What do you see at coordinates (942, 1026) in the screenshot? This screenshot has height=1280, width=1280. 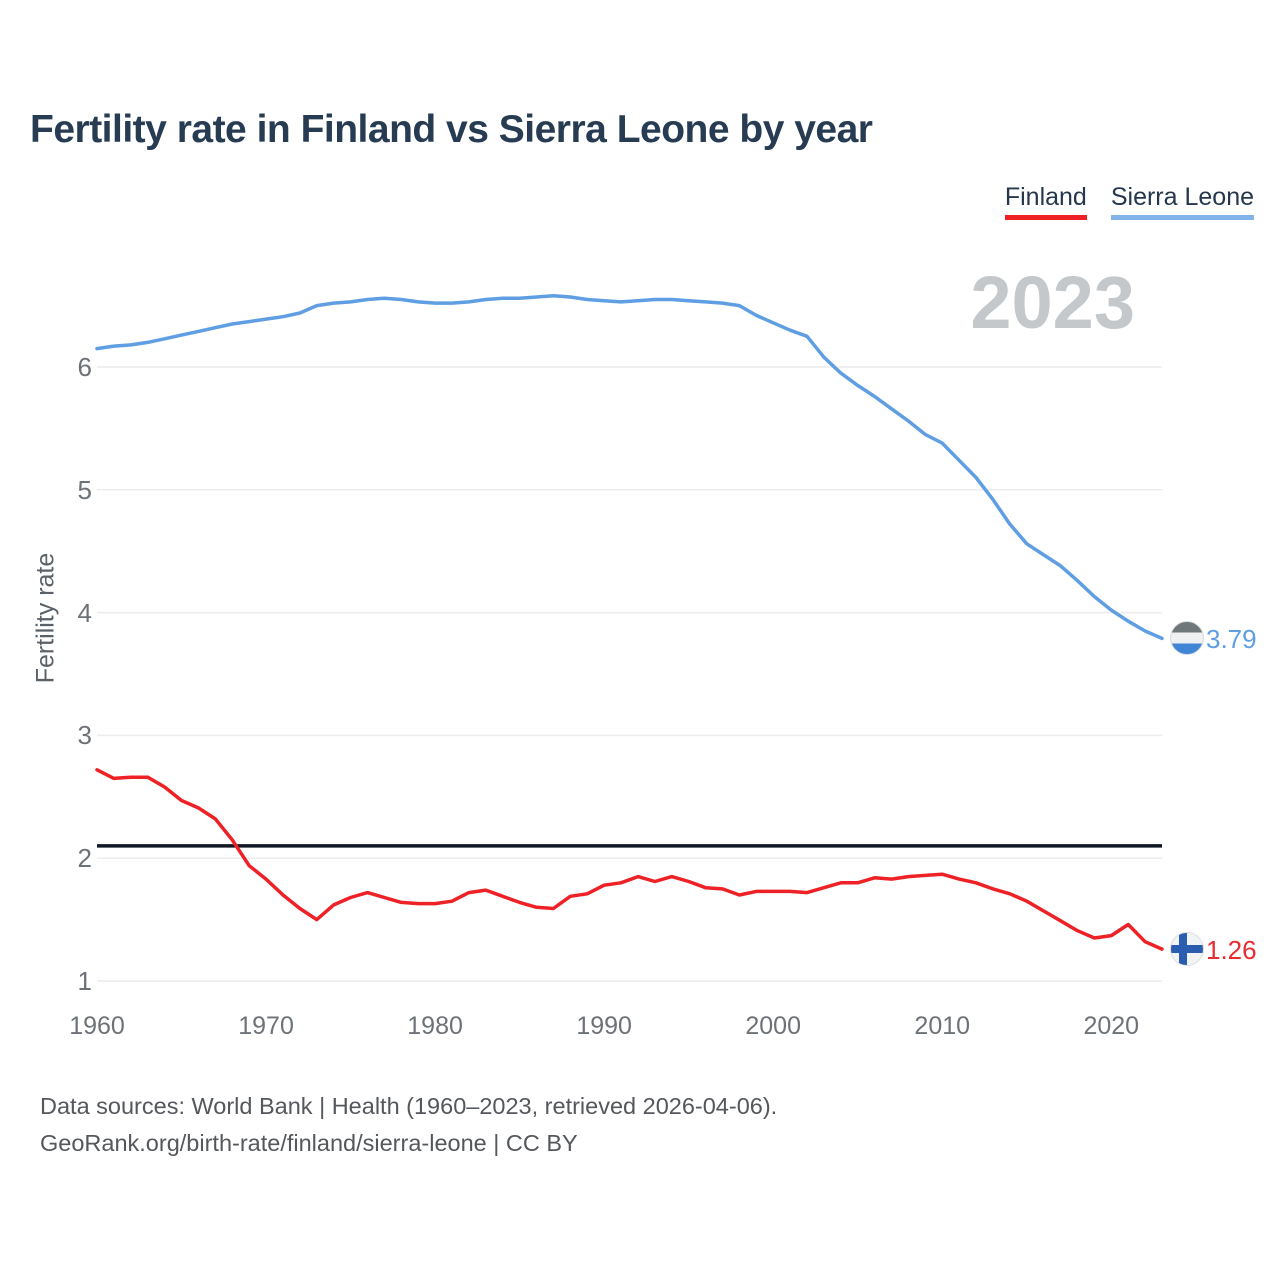 I see `x-tick-label: 2010` at bounding box center [942, 1026].